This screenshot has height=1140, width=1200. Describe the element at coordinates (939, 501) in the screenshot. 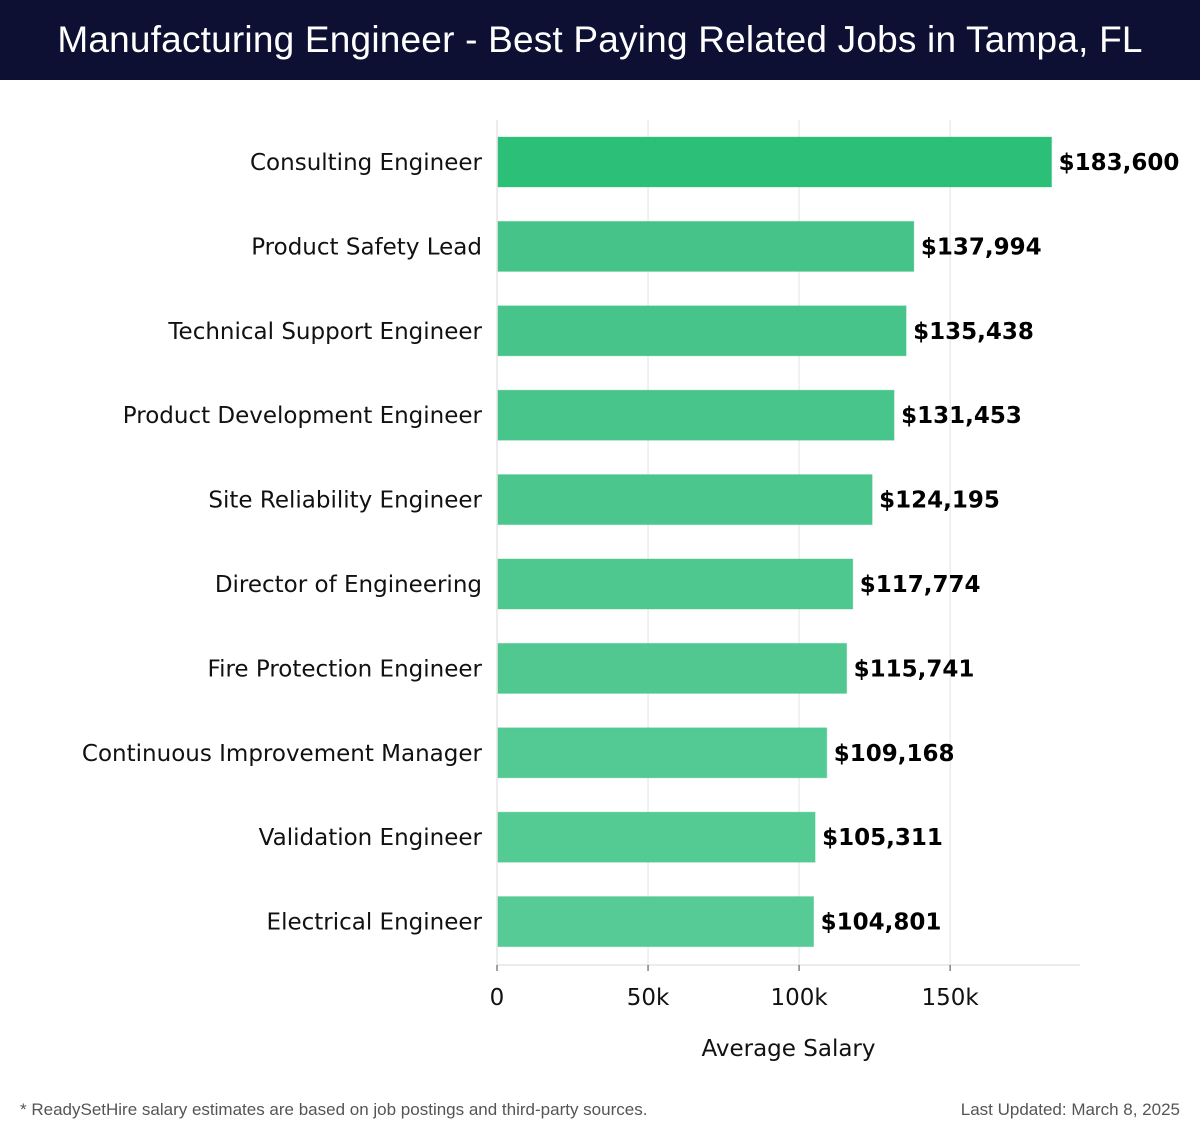

I see `value-label: $124,195` at that location.